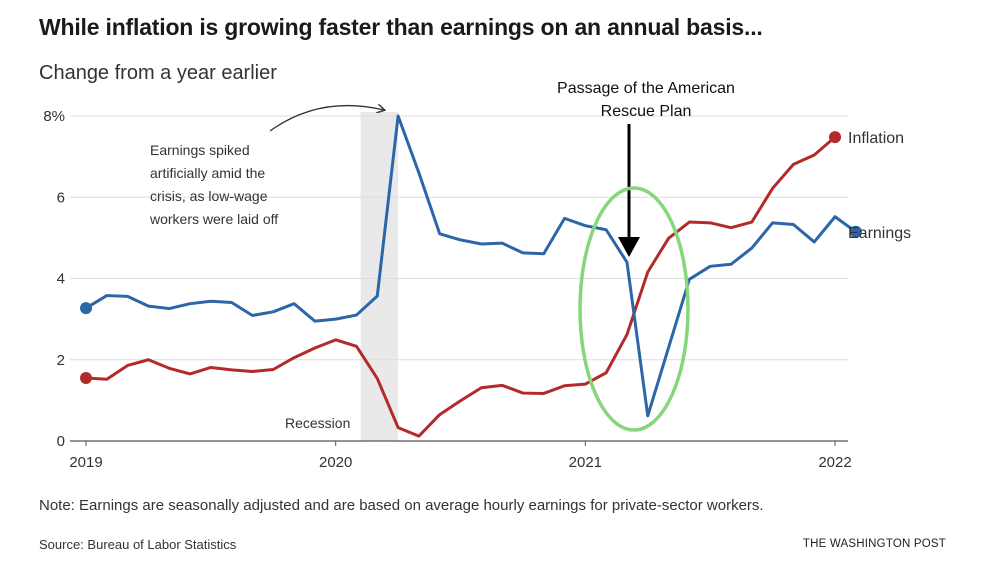  I want to click on highlight-circle, so click(634, 309).